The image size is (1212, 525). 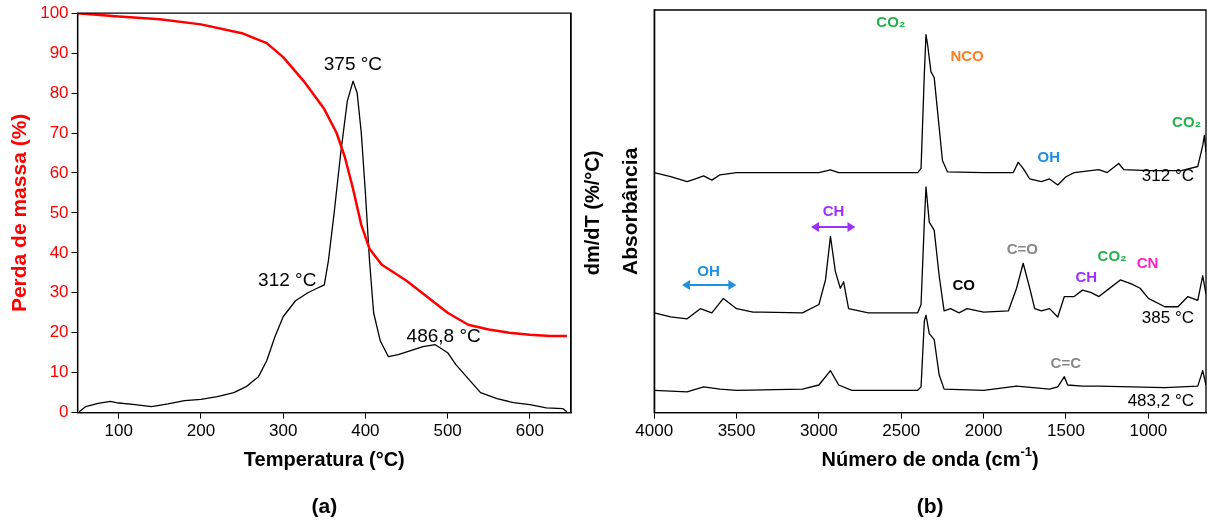 What do you see at coordinates (891, 22) in the screenshot?
I see `text: CO₂` at bounding box center [891, 22].